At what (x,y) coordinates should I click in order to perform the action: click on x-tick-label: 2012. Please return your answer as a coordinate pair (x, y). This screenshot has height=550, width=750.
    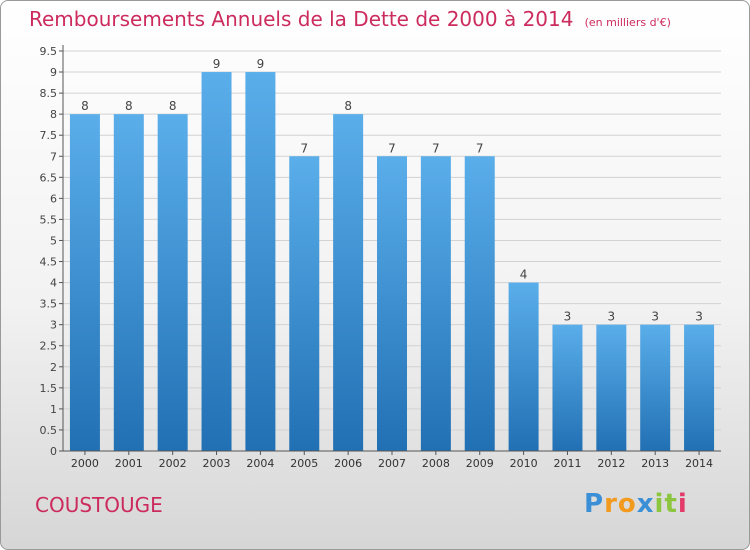
    Looking at the image, I should click on (611, 463).